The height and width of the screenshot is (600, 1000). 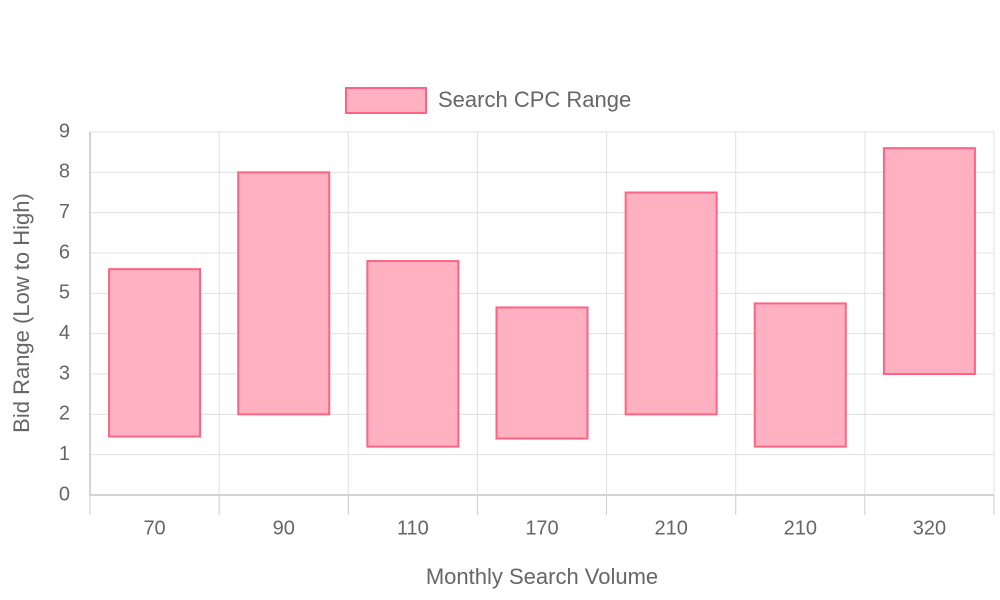 I want to click on y-tick-label: 9, so click(x=64, y=131).